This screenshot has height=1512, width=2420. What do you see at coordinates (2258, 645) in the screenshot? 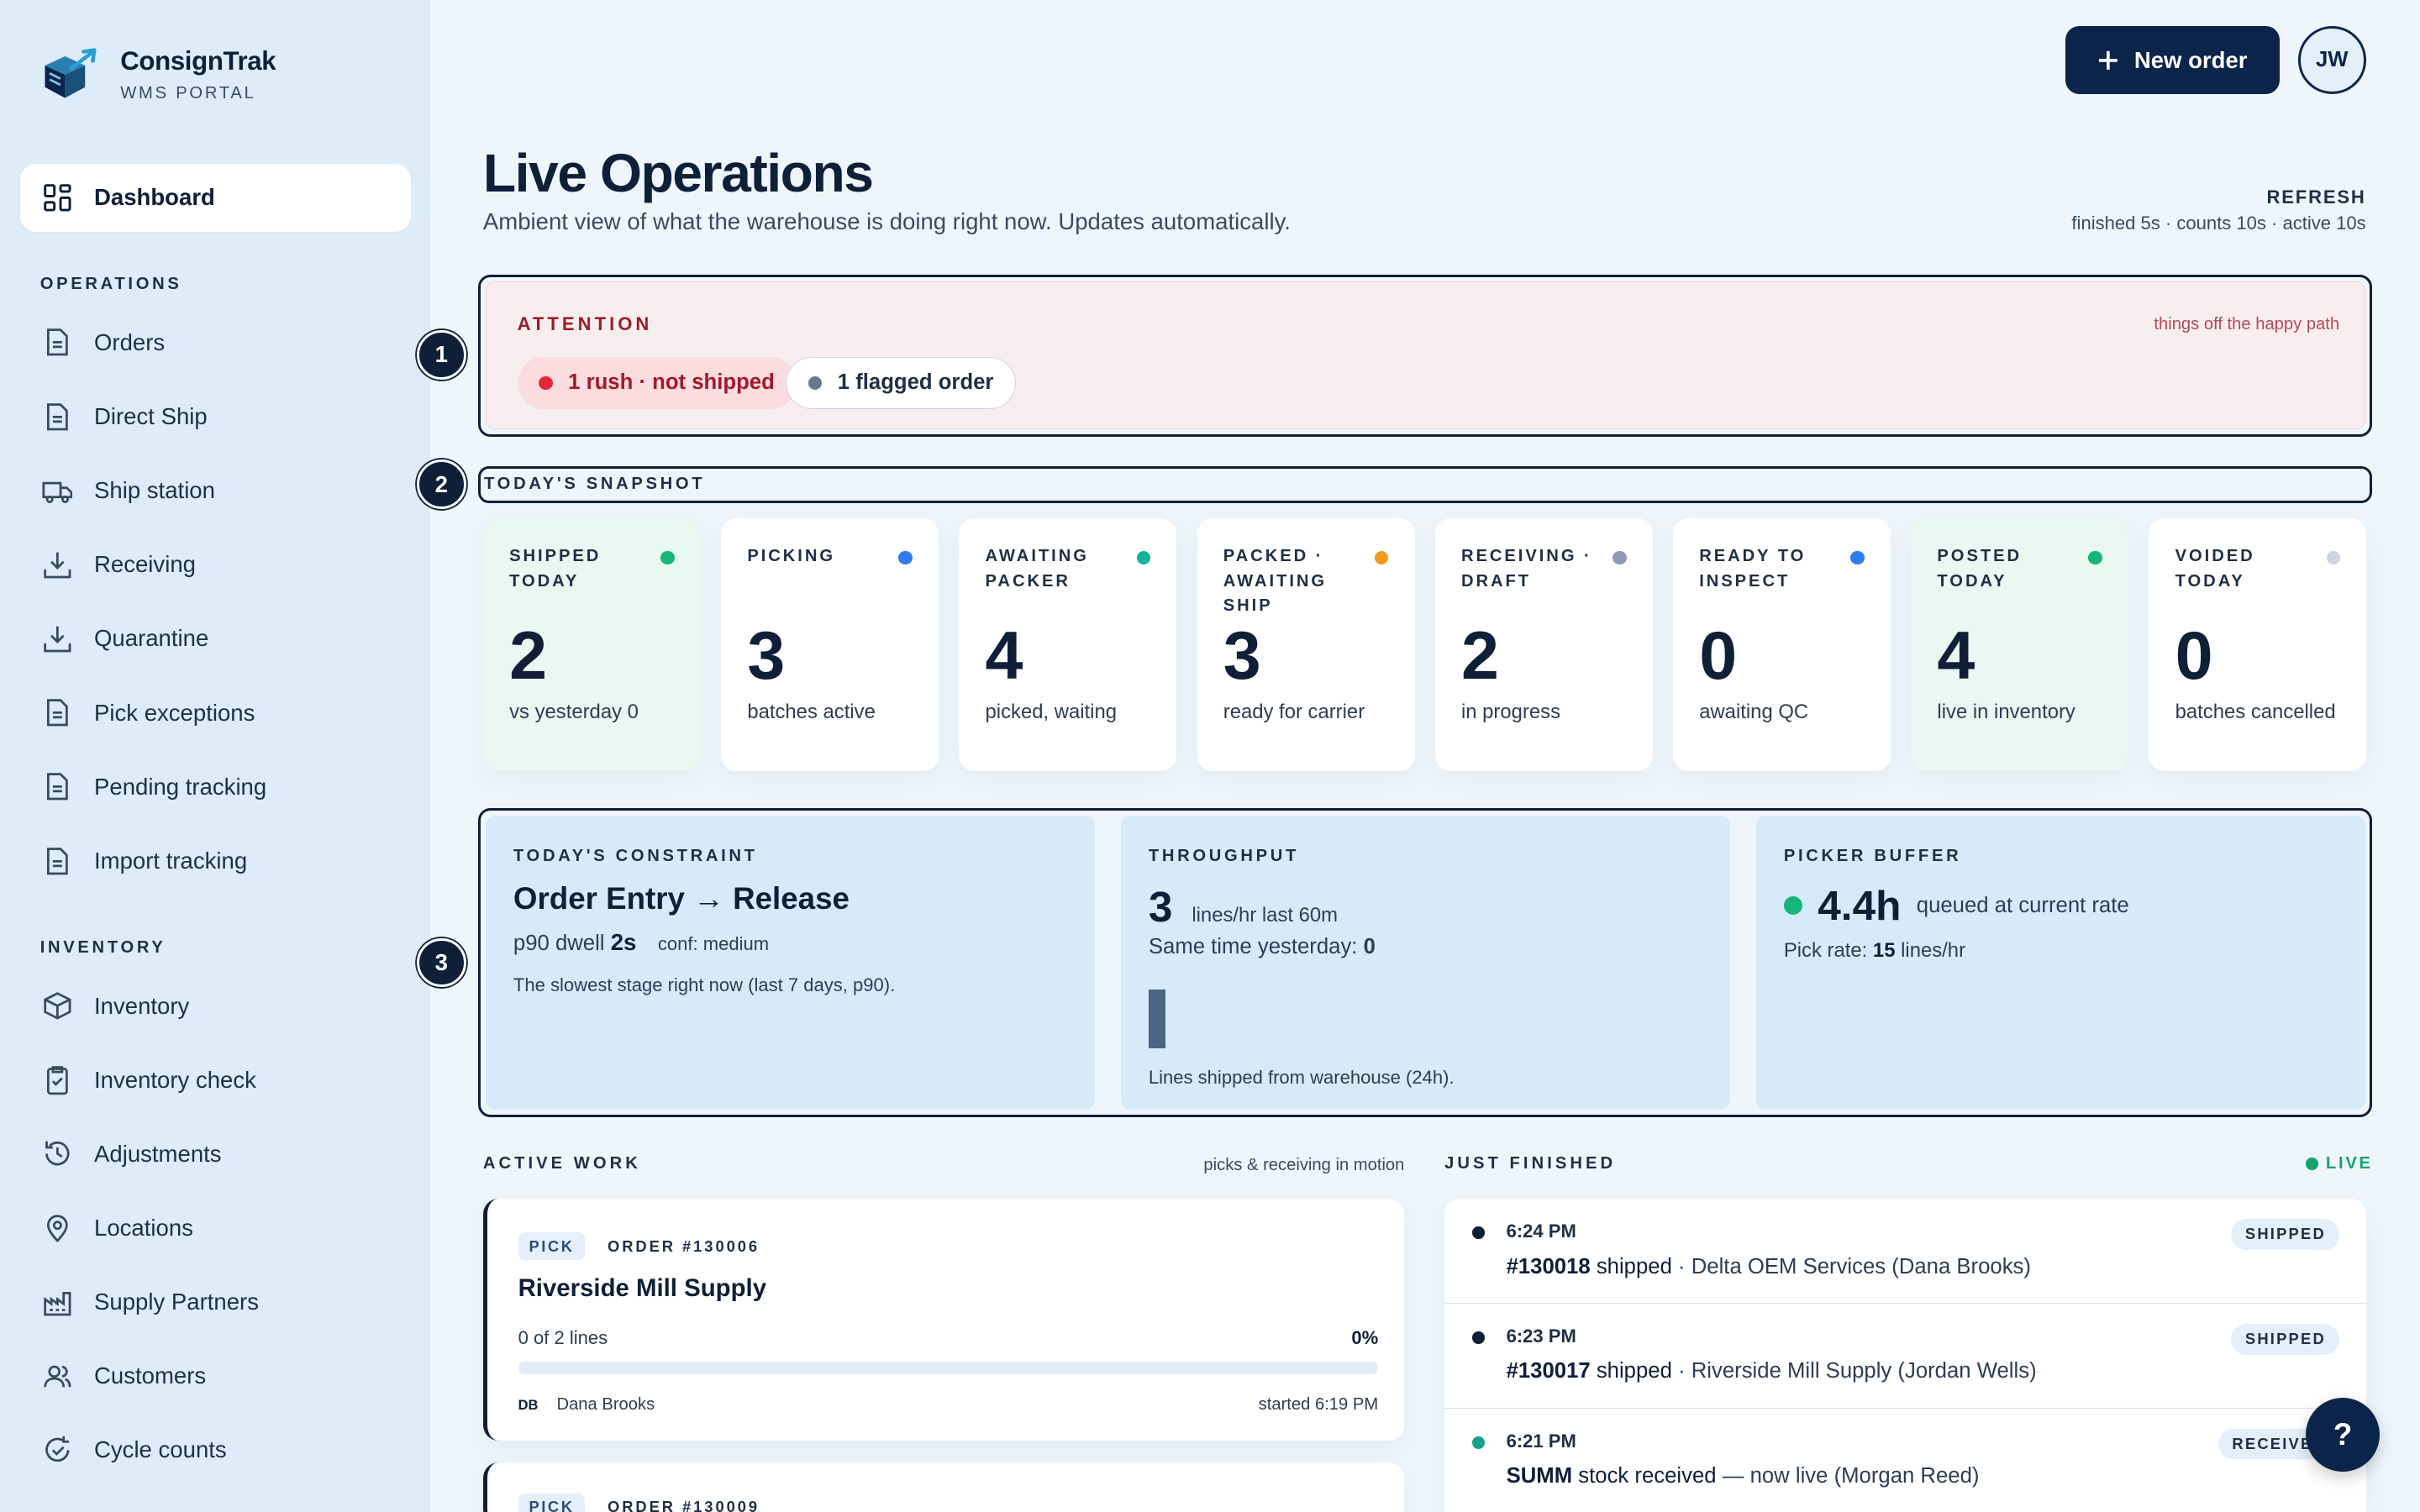
I see `snapshot-card: VOIDED TODAY 0 batches cancelled` at bounding box center [2258, 645].